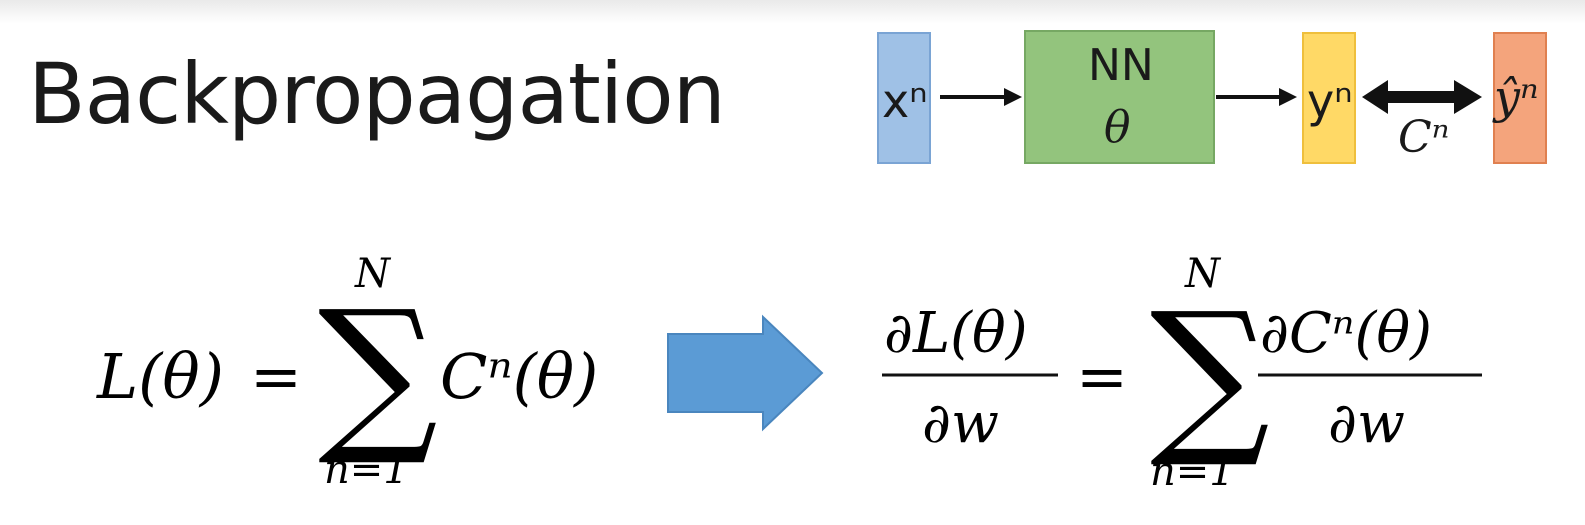  Describe the element at coordinates (905, 101) in the screenshot. I see `input-label: xⁿ` at that location.